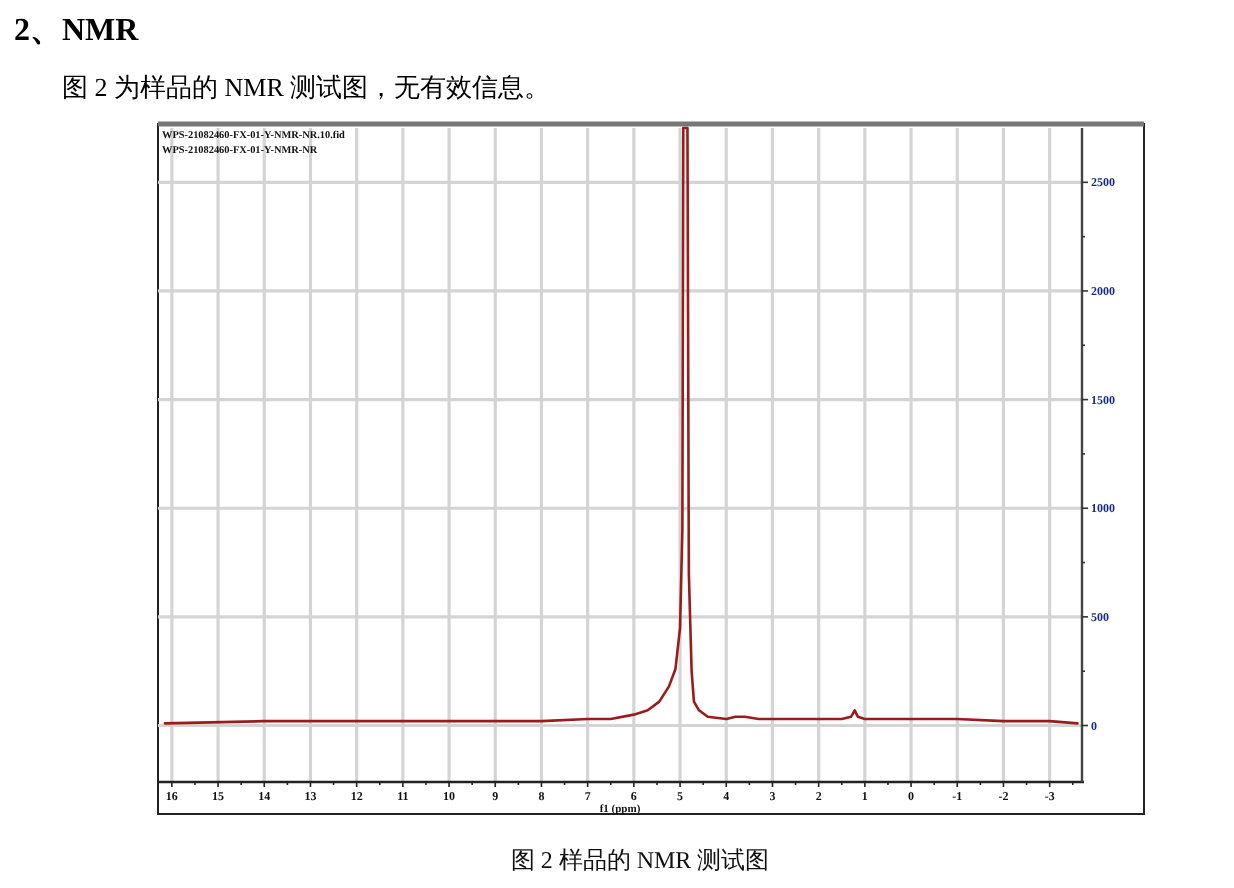 Image resolution: width=1234 pixels, height=888 pixels. What do you see at coordinates (306, 87) in the screenshot?
I see `chart-subtitle: 图 2 为样品的 NMR 测试图，无有效信息。` at bounding box center [306, 87].